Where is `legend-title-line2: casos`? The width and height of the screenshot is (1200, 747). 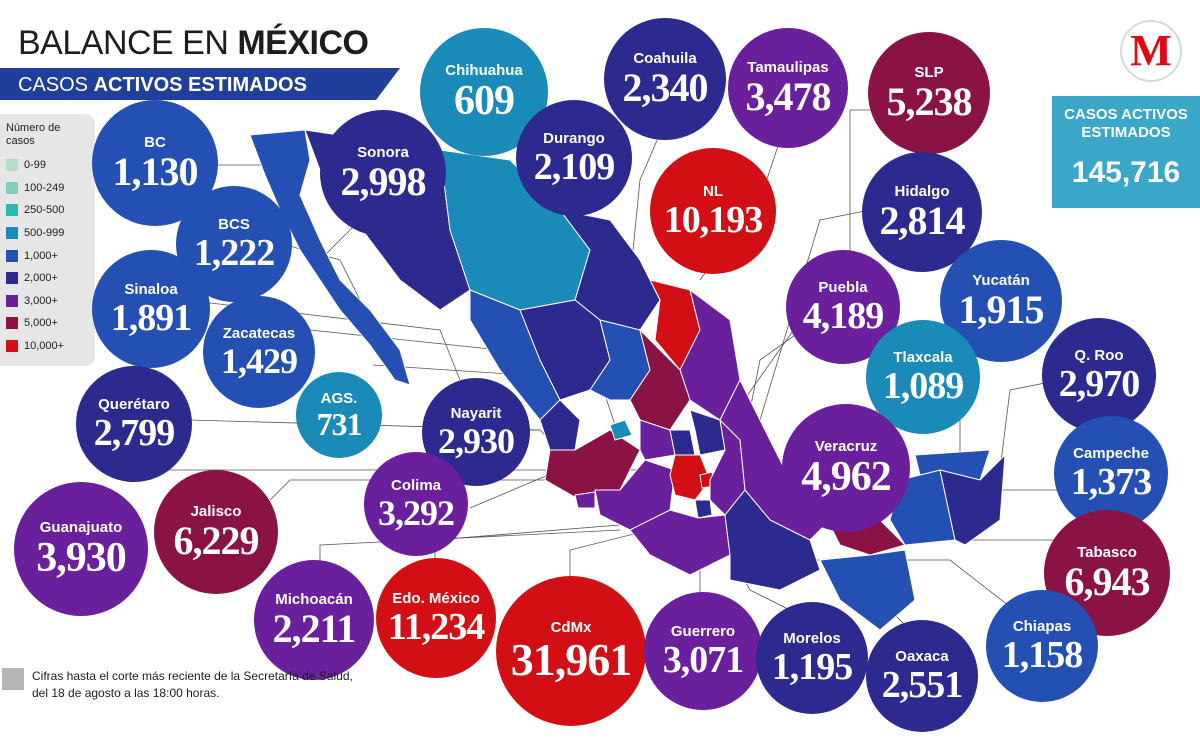
legend-title-line2: casos is located at coordinates (20, 141).